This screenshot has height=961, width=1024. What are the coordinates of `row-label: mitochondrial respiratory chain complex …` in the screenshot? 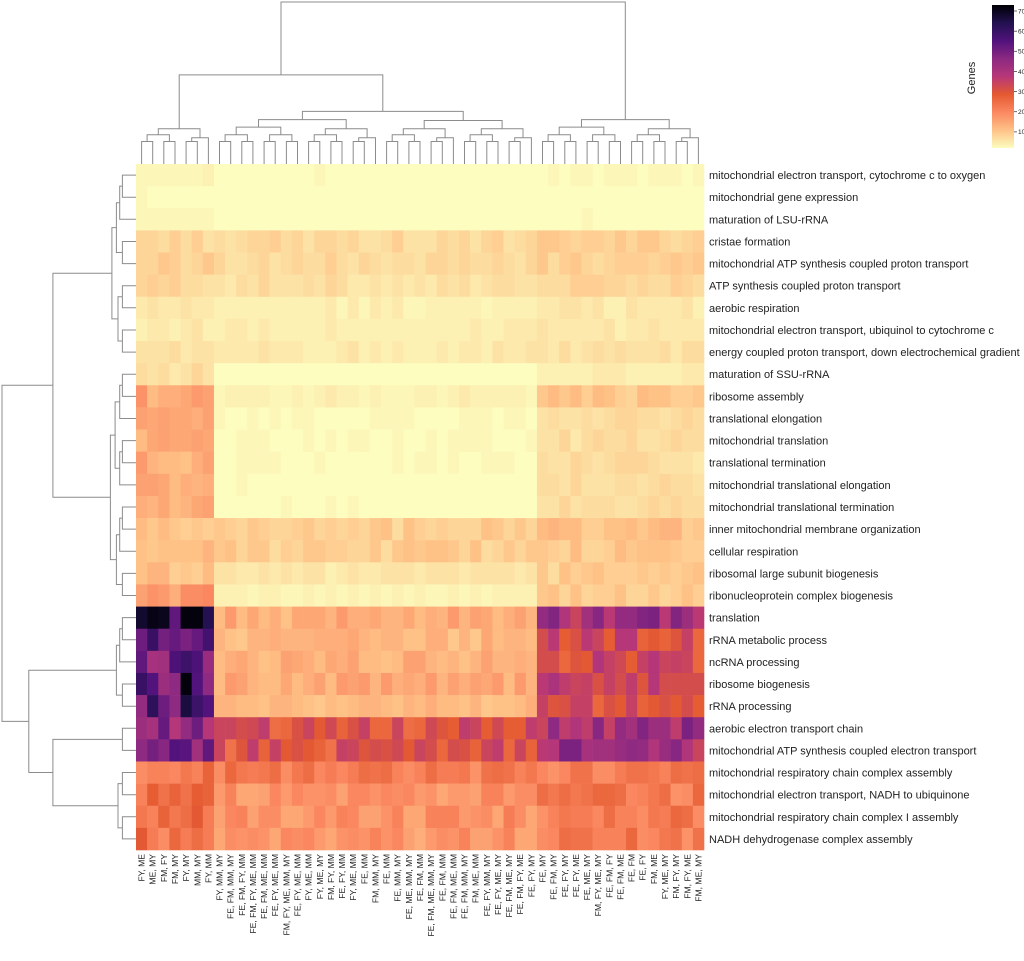 It's located at (834, 818).